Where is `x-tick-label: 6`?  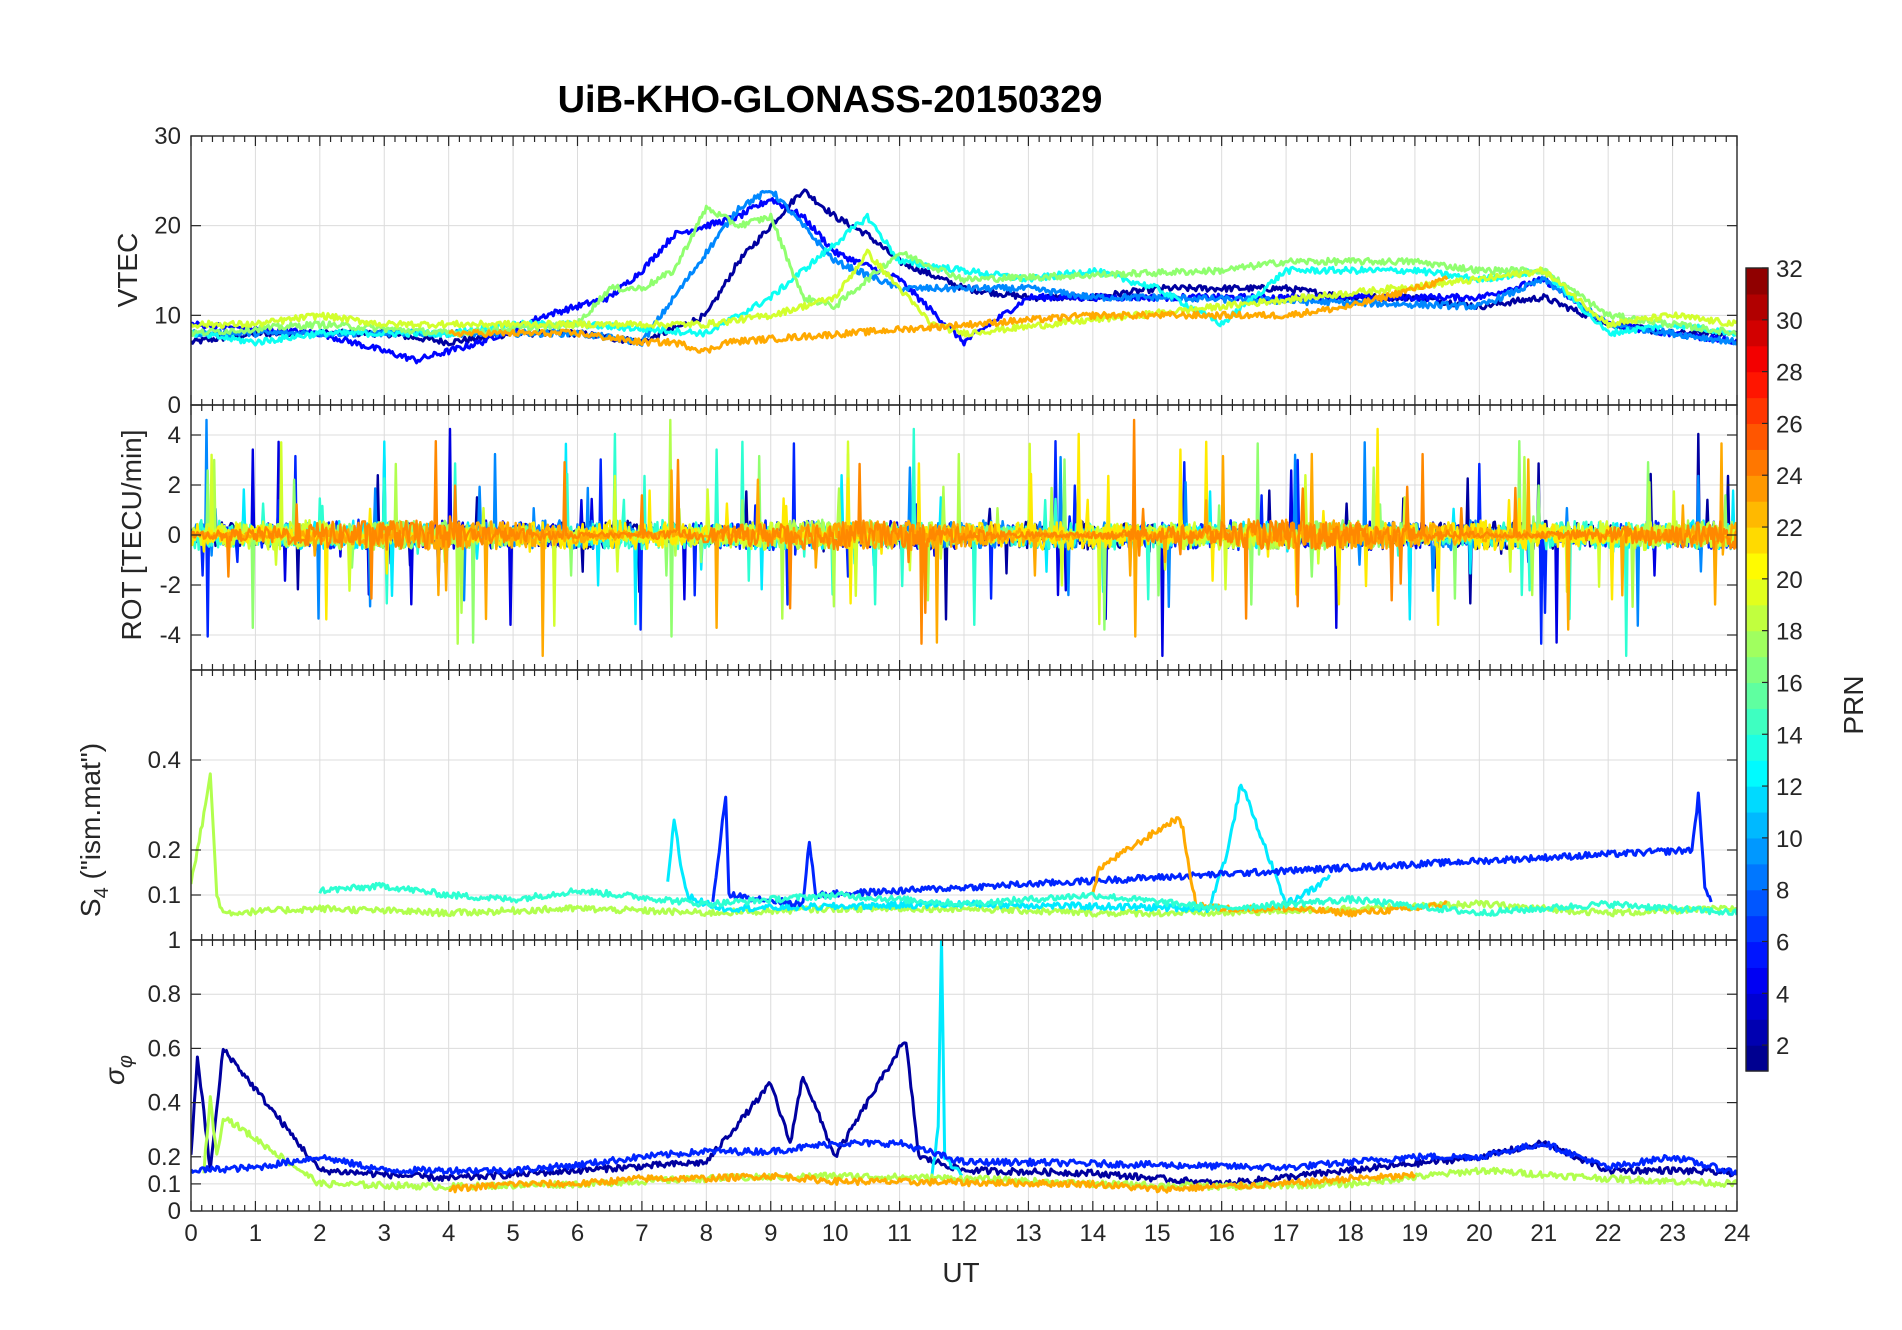
x-tick-label: 6 is located at coordinates (577, 1233).